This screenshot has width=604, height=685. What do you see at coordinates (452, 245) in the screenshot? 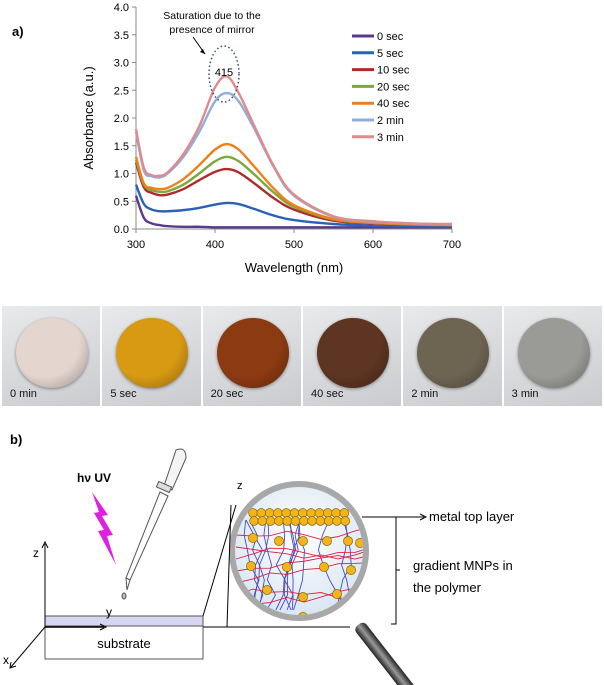
I see `x-tick-label: 700` at bounding box center [452, 245].